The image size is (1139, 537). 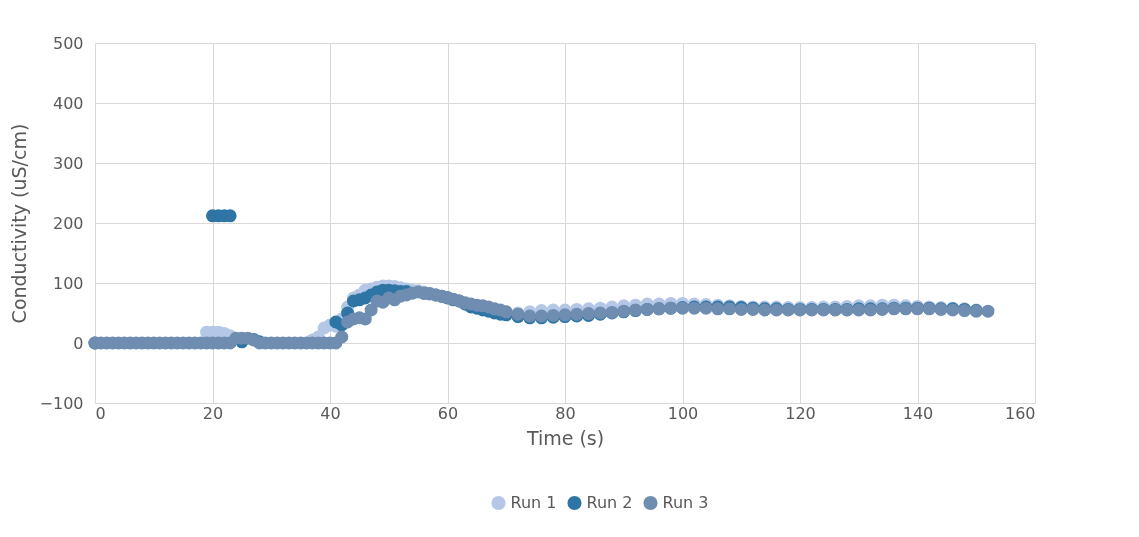 I want to click on x-tick-label: 60, so click(x=448, y=413).